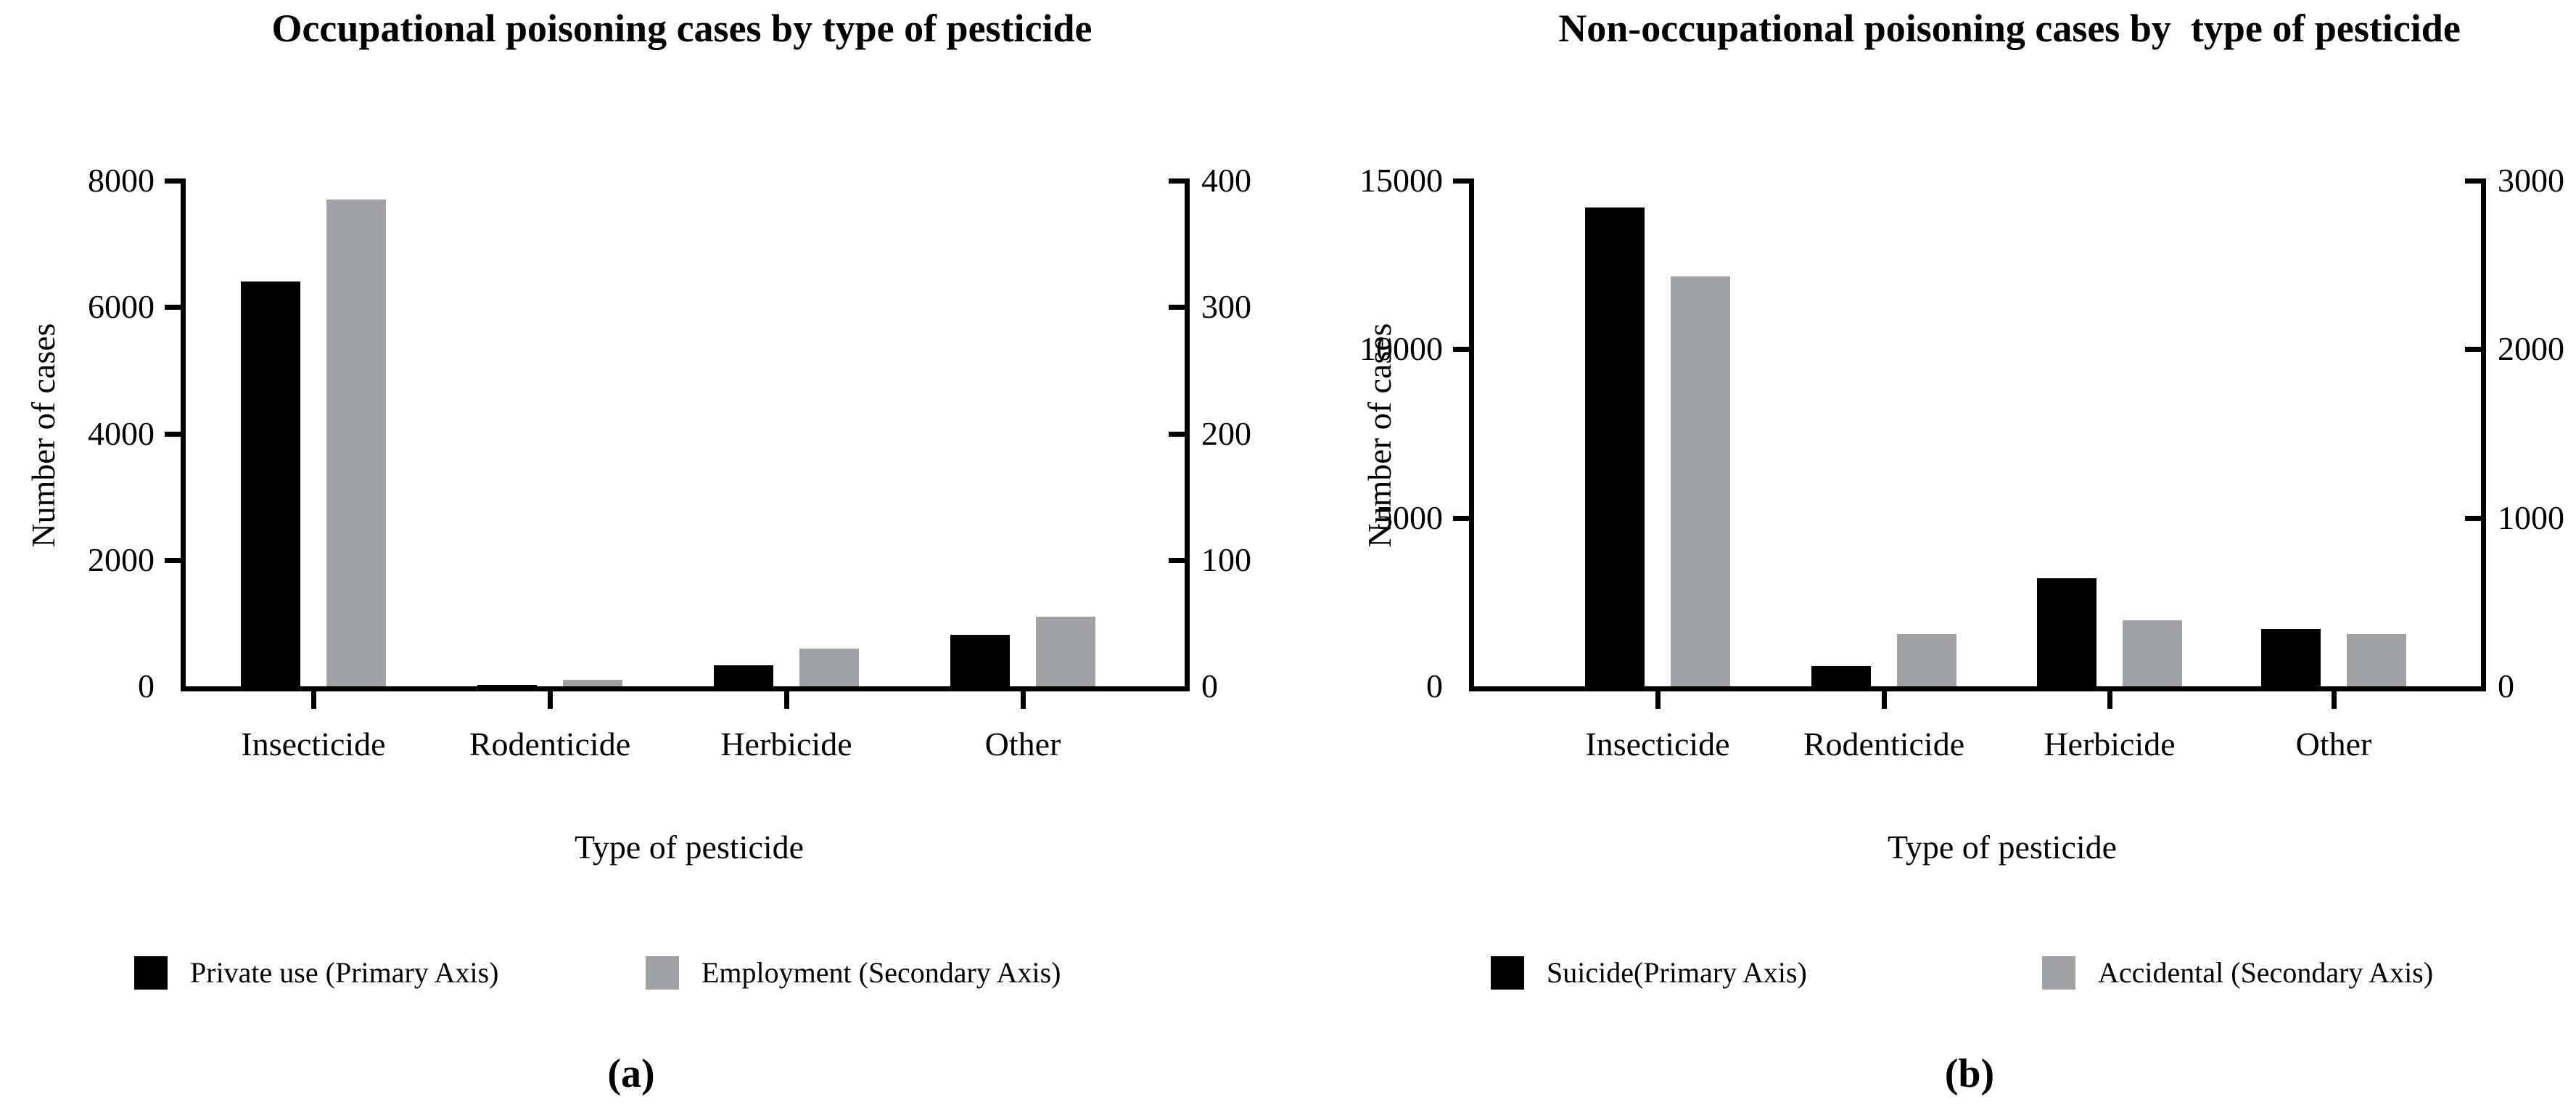  Describe the element at coordinates (1226, 180) in the screenshot. I see `right-axis-tick-label: 400` at that location.